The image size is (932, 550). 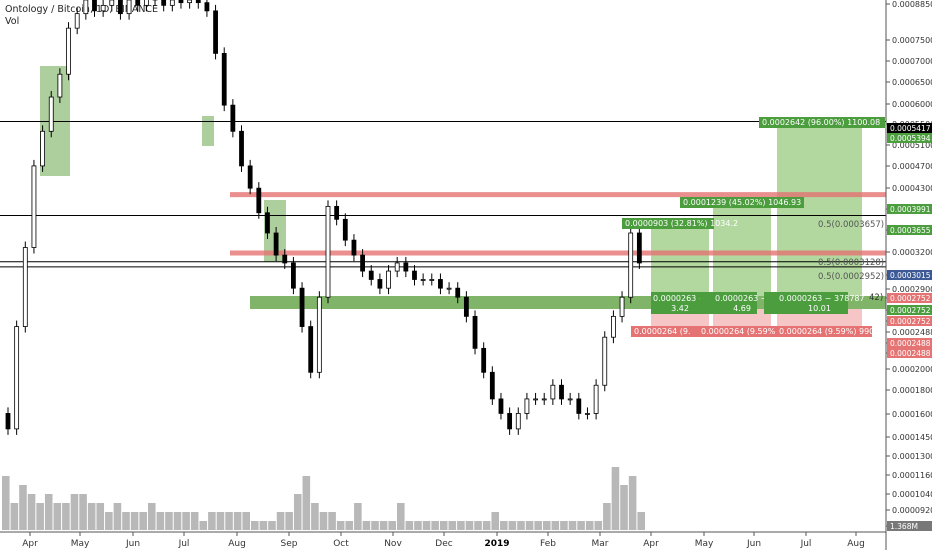 What do you see at coordinates (12, 21) in the screenshot?
I see `volume-label: Vol` at bounding box center [12, 21].